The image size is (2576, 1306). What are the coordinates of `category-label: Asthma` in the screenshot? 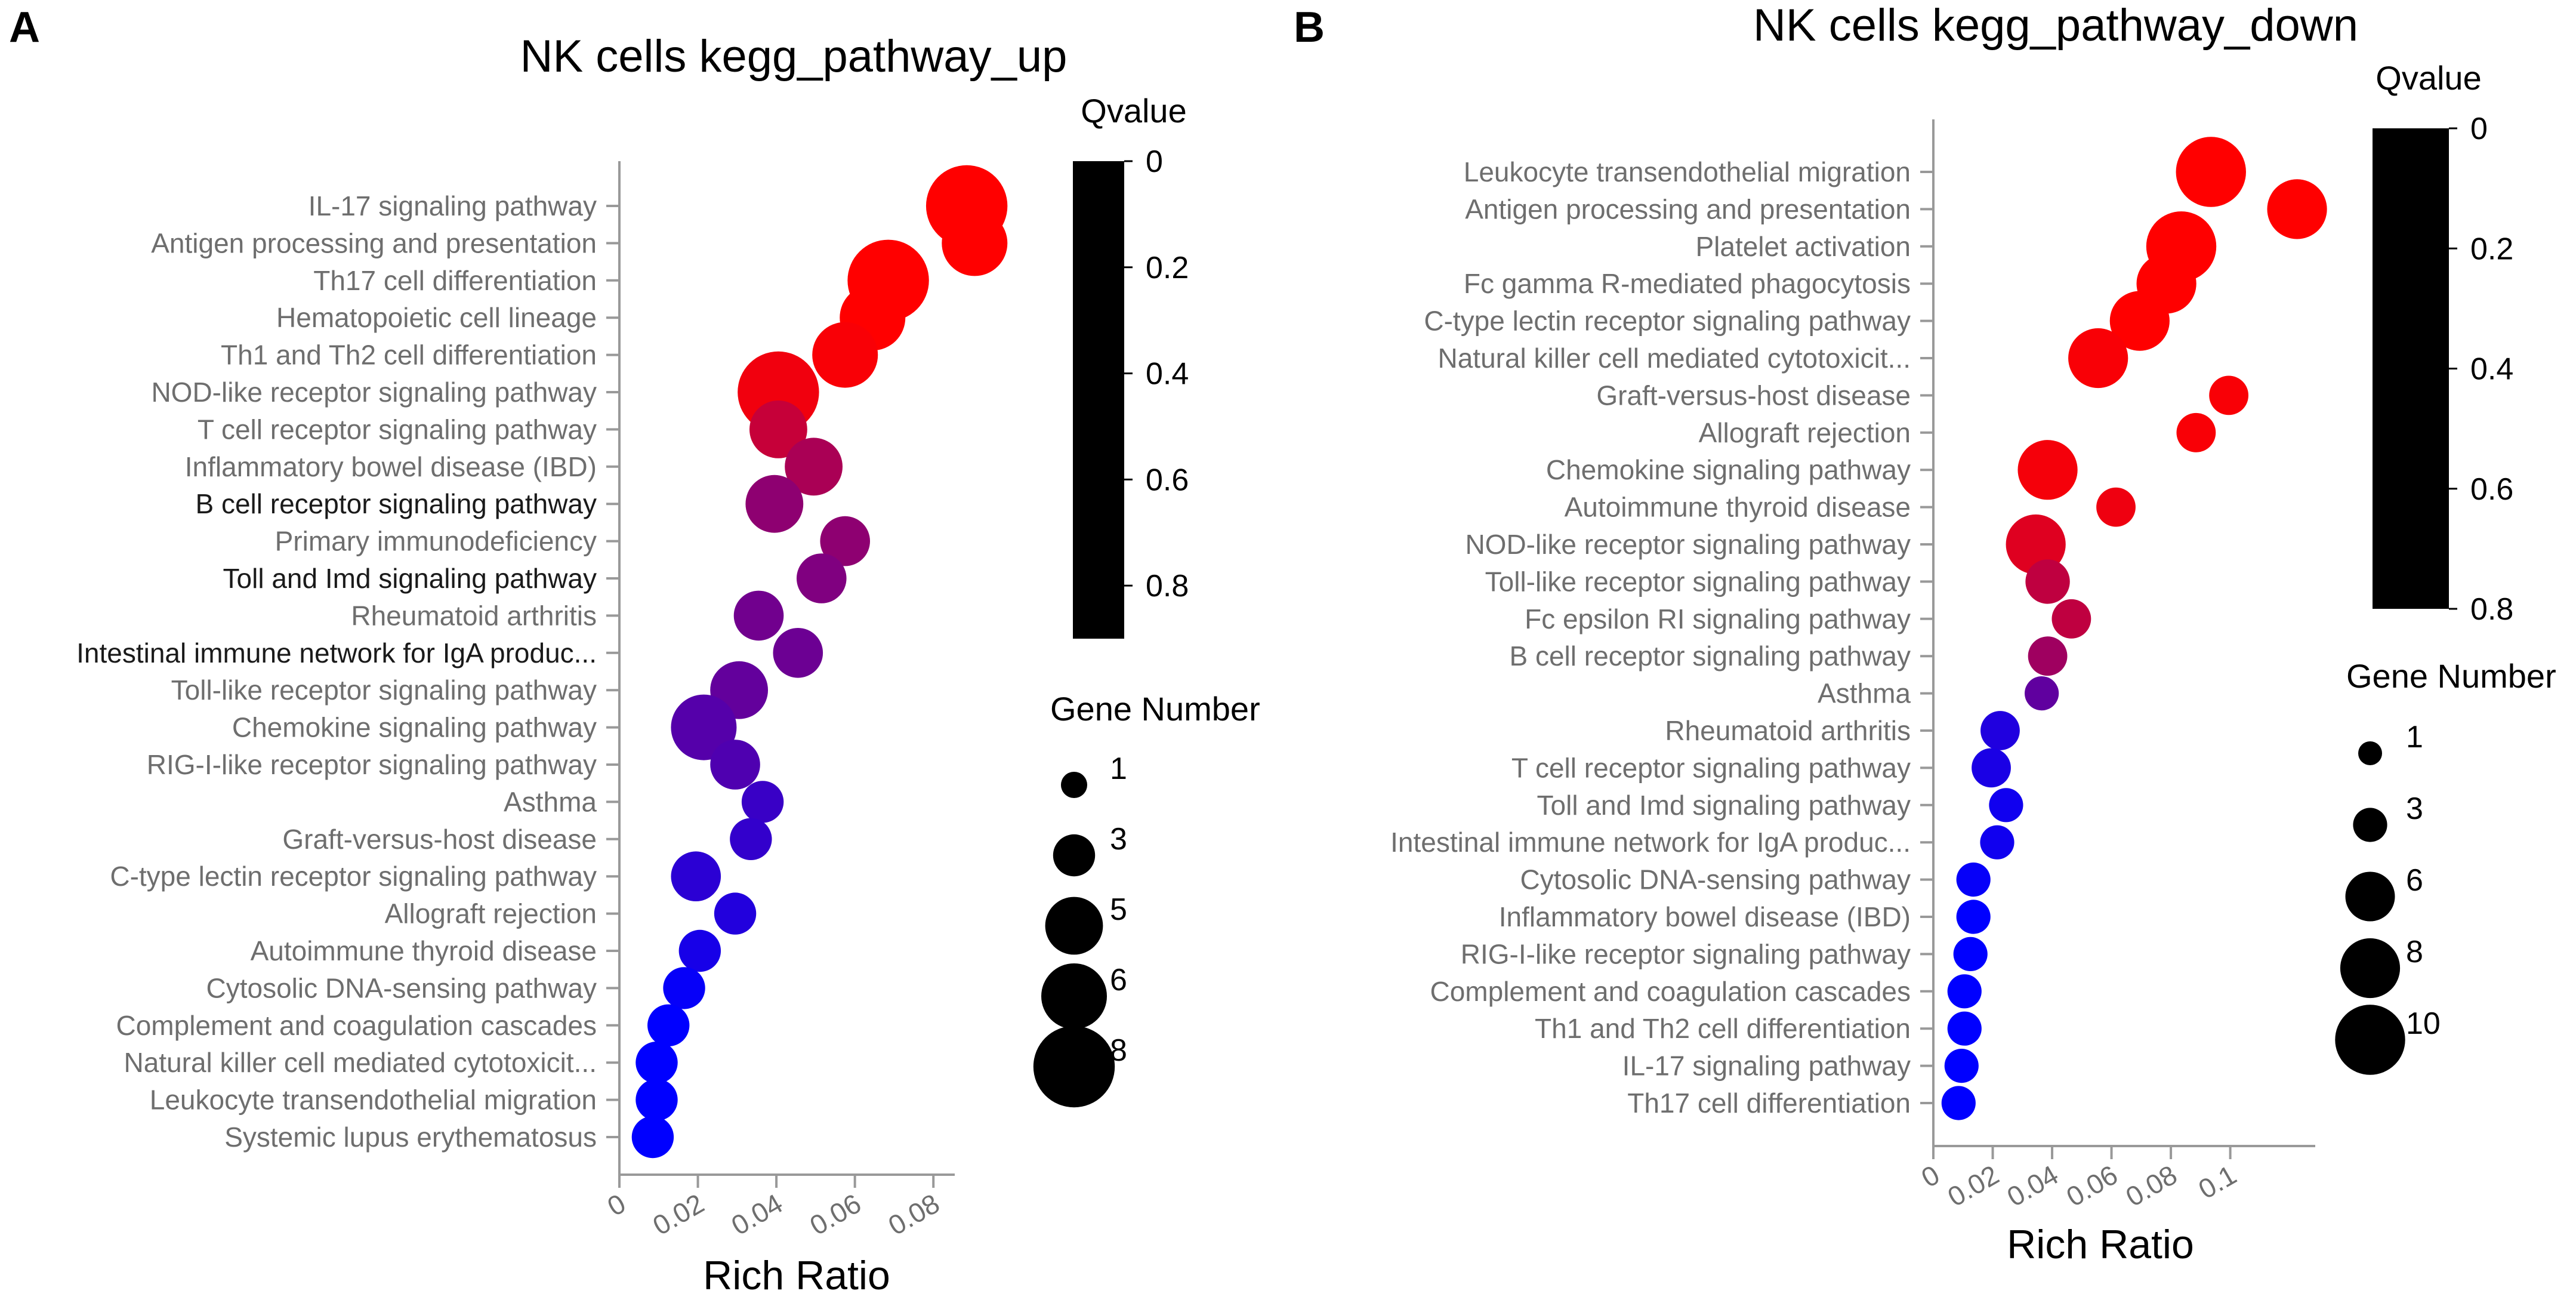 It's located at (1864, 693).